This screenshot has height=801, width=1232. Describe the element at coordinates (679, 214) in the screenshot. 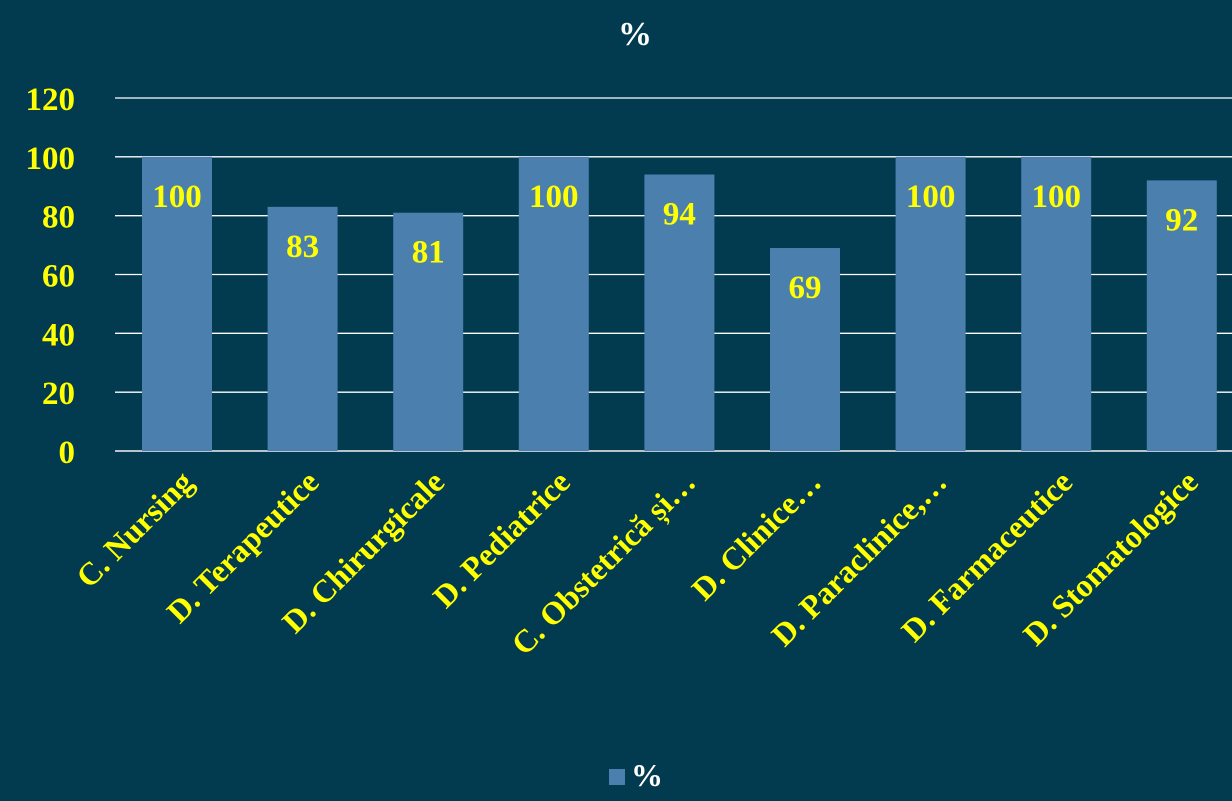

I see `bar-value-label: 94` at that location.